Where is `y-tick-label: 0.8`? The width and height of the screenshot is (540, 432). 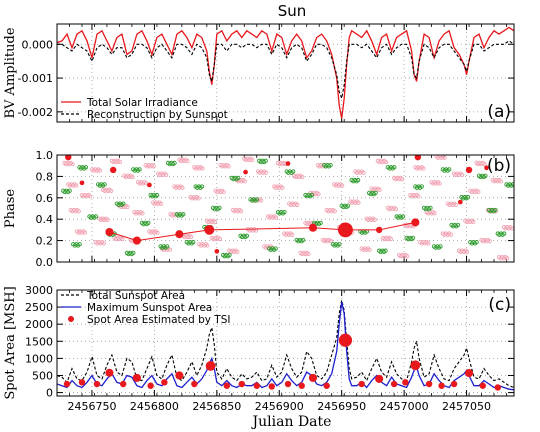
y-tick-label: 0.8 is located at coordinates (45, 176).